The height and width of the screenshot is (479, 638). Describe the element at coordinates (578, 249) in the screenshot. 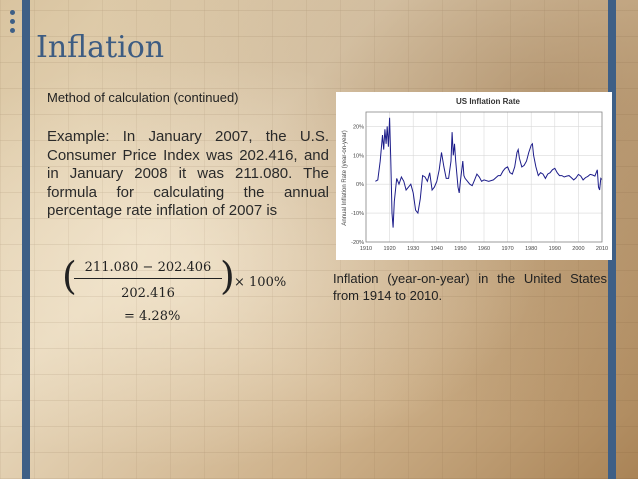

I see `x-tick-label: 2000` at that location.